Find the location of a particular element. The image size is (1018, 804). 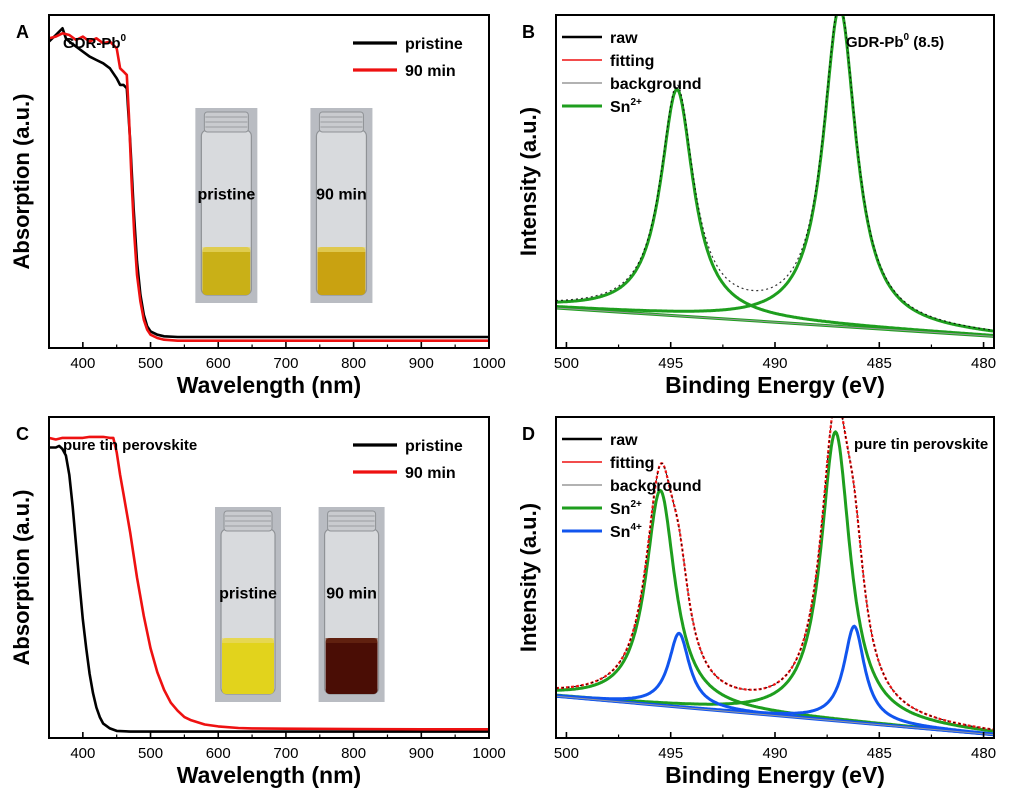

component-Sn2plus is located at coordinates (775, 212).